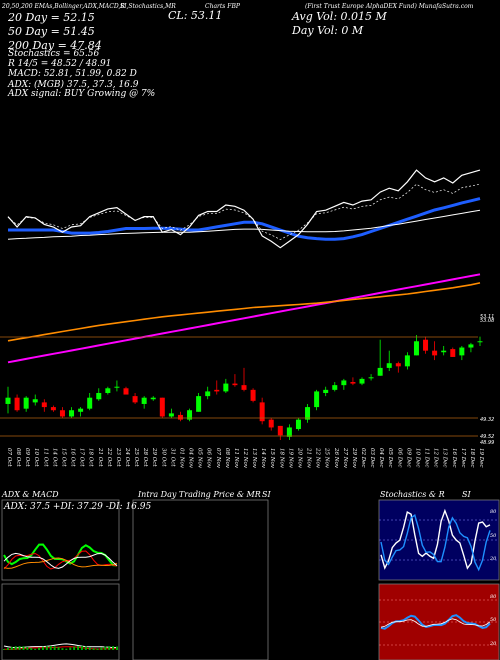 The image size is (500, 660). What do you see at coordinates (445, 458) in the screenshot?
I see `date-label: 13 Dec` at bounding box center [445, 458].